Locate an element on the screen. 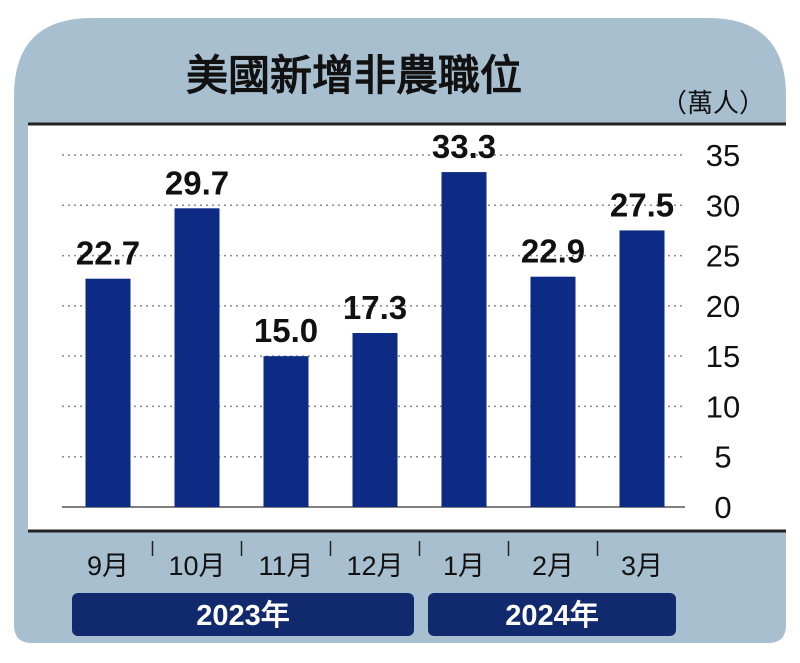 The image size is (800, 663). y-tick-label: 35 is located at coordinates (723, 155).